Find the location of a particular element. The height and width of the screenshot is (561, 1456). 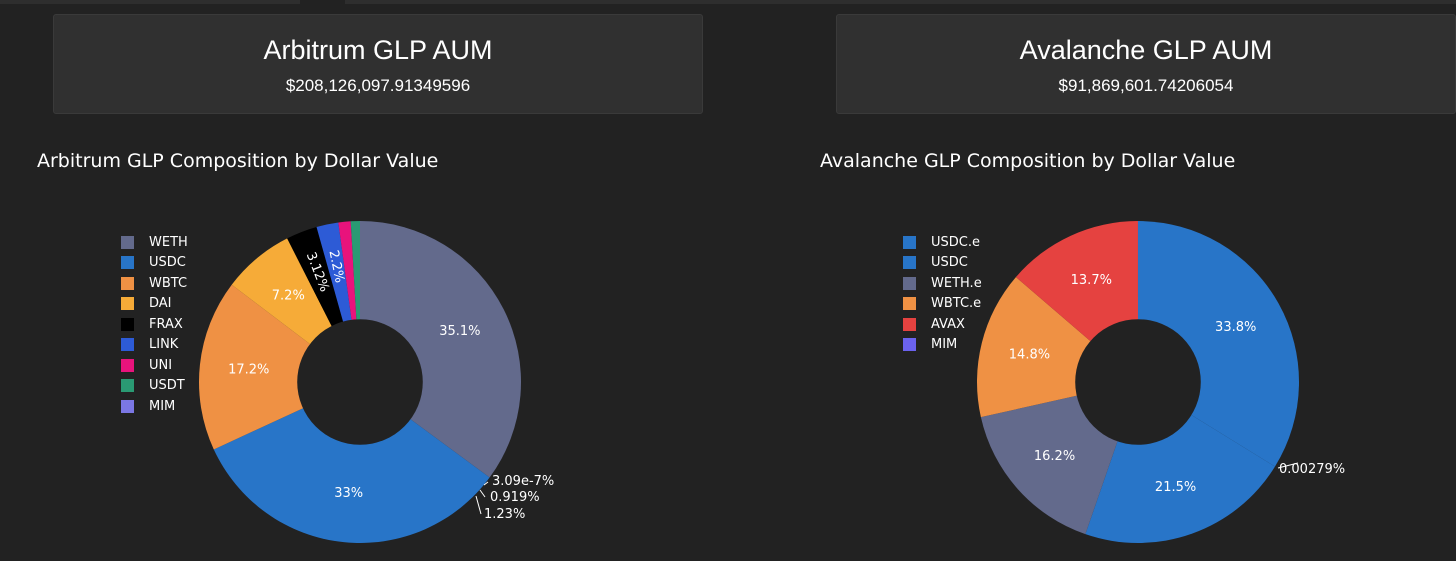

pie-label-wbtc-e: 14.8% is located at coordinates (1029, 354).